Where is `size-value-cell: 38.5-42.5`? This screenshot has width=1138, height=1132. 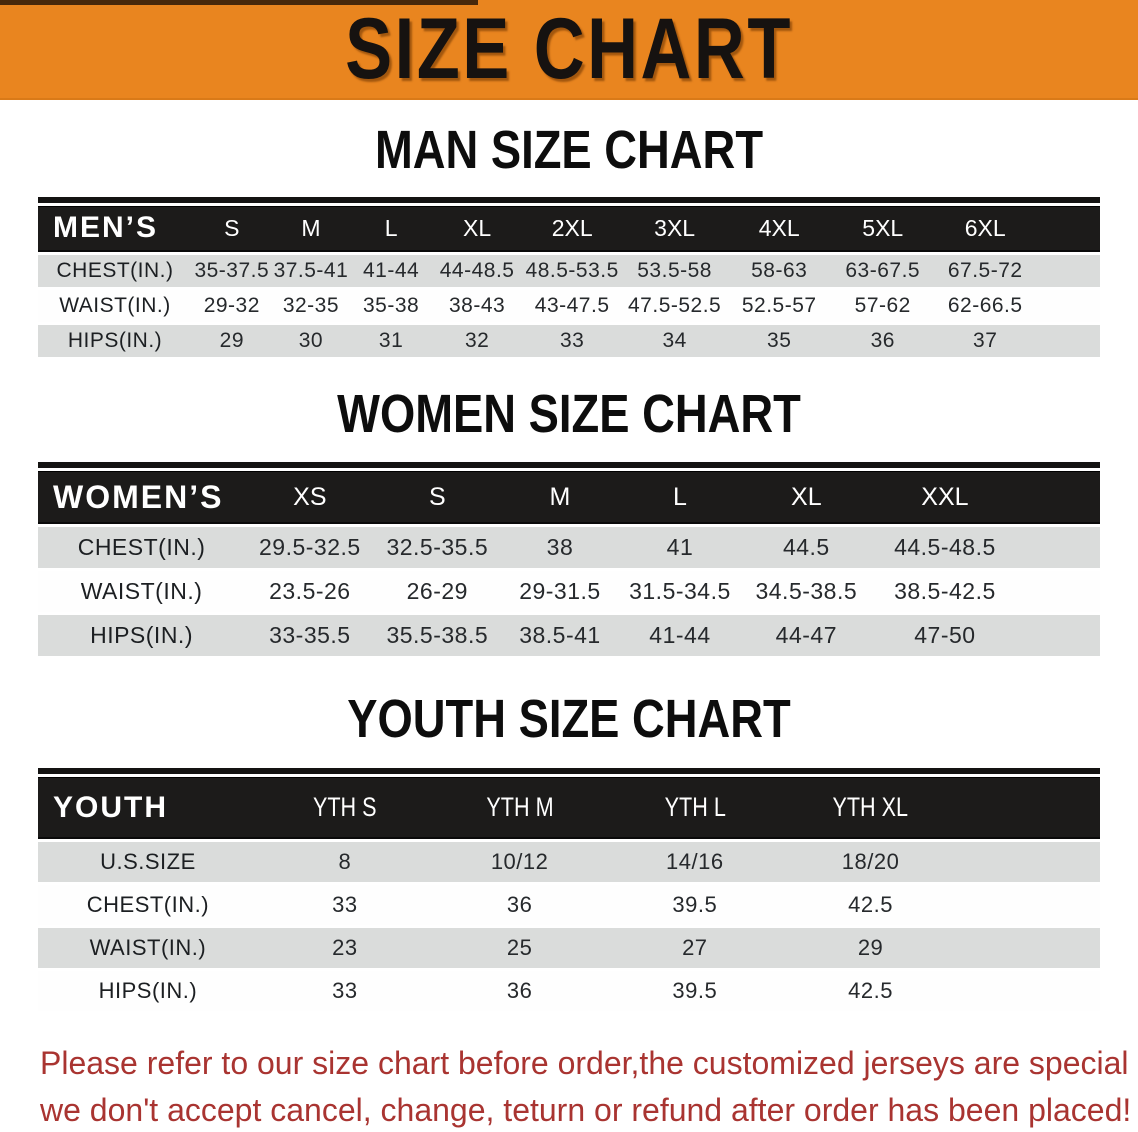 size-value-cell: 38.5-42.5 is located at coordinates (945, 592).